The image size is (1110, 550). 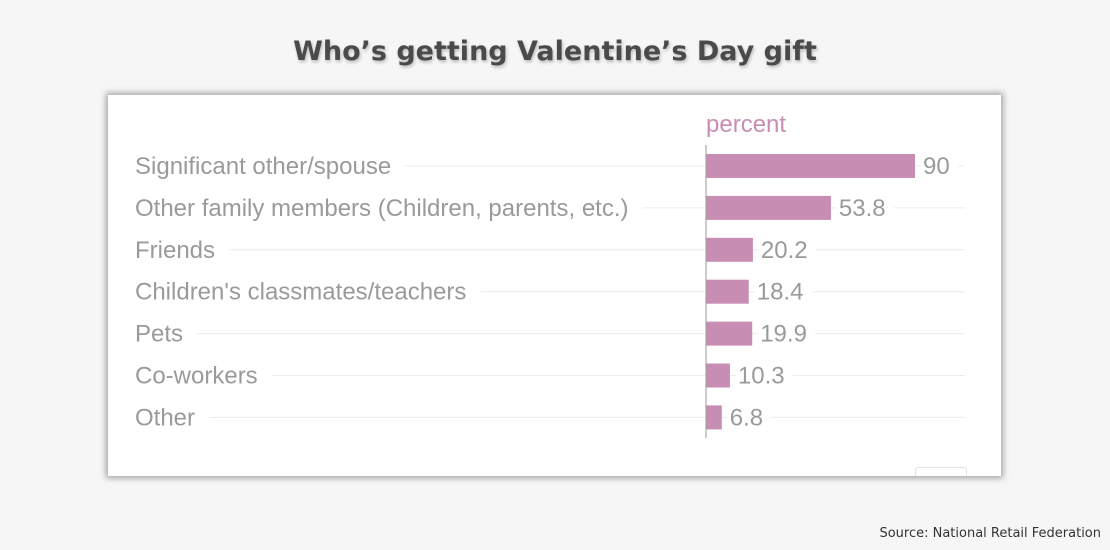 What do you see at coordinates (936, 166) in the screenshot?
I see `value-label: 90` at bounding box center [936, 166].